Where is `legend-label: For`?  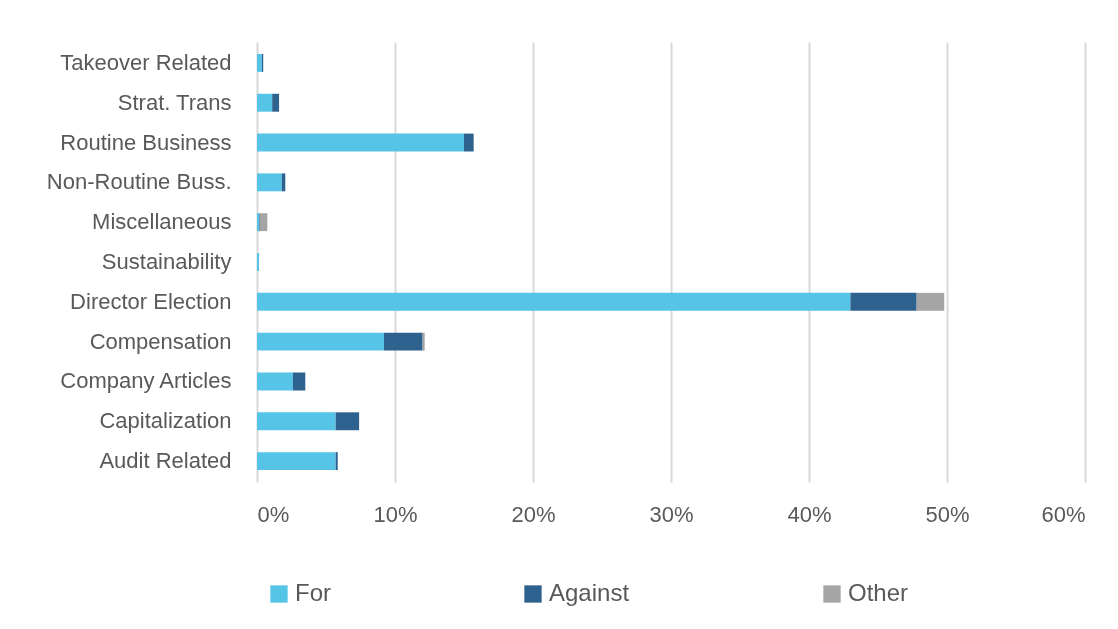 legend-label: For is located at coordinates (313, 592).